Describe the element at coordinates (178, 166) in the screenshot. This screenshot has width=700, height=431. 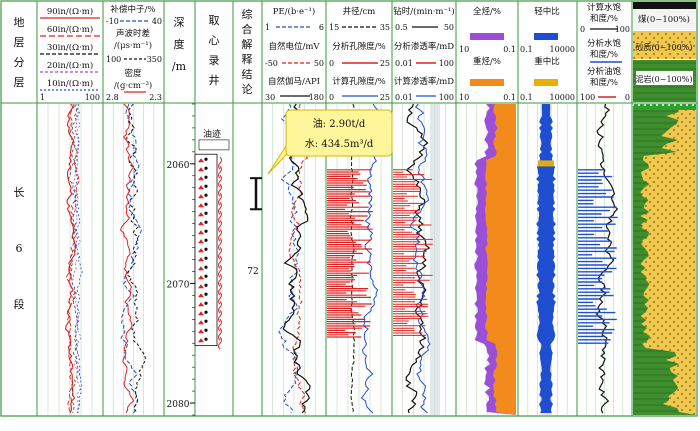
I see `depth-tick-label: 2060` at that location.